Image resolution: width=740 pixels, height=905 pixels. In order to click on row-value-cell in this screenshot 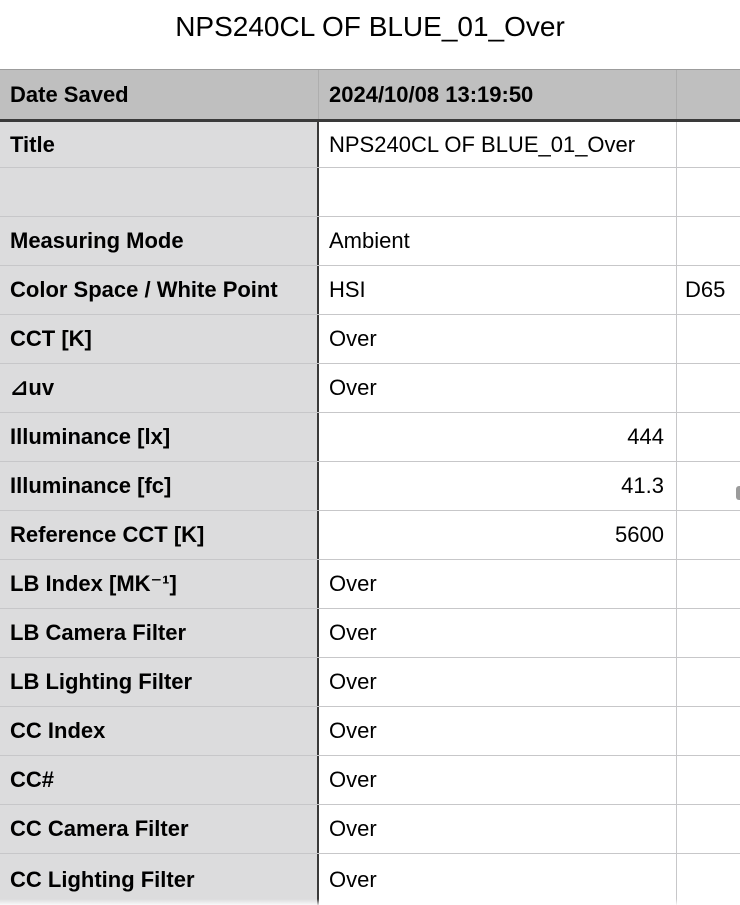, I will do `click(498, 192)`.